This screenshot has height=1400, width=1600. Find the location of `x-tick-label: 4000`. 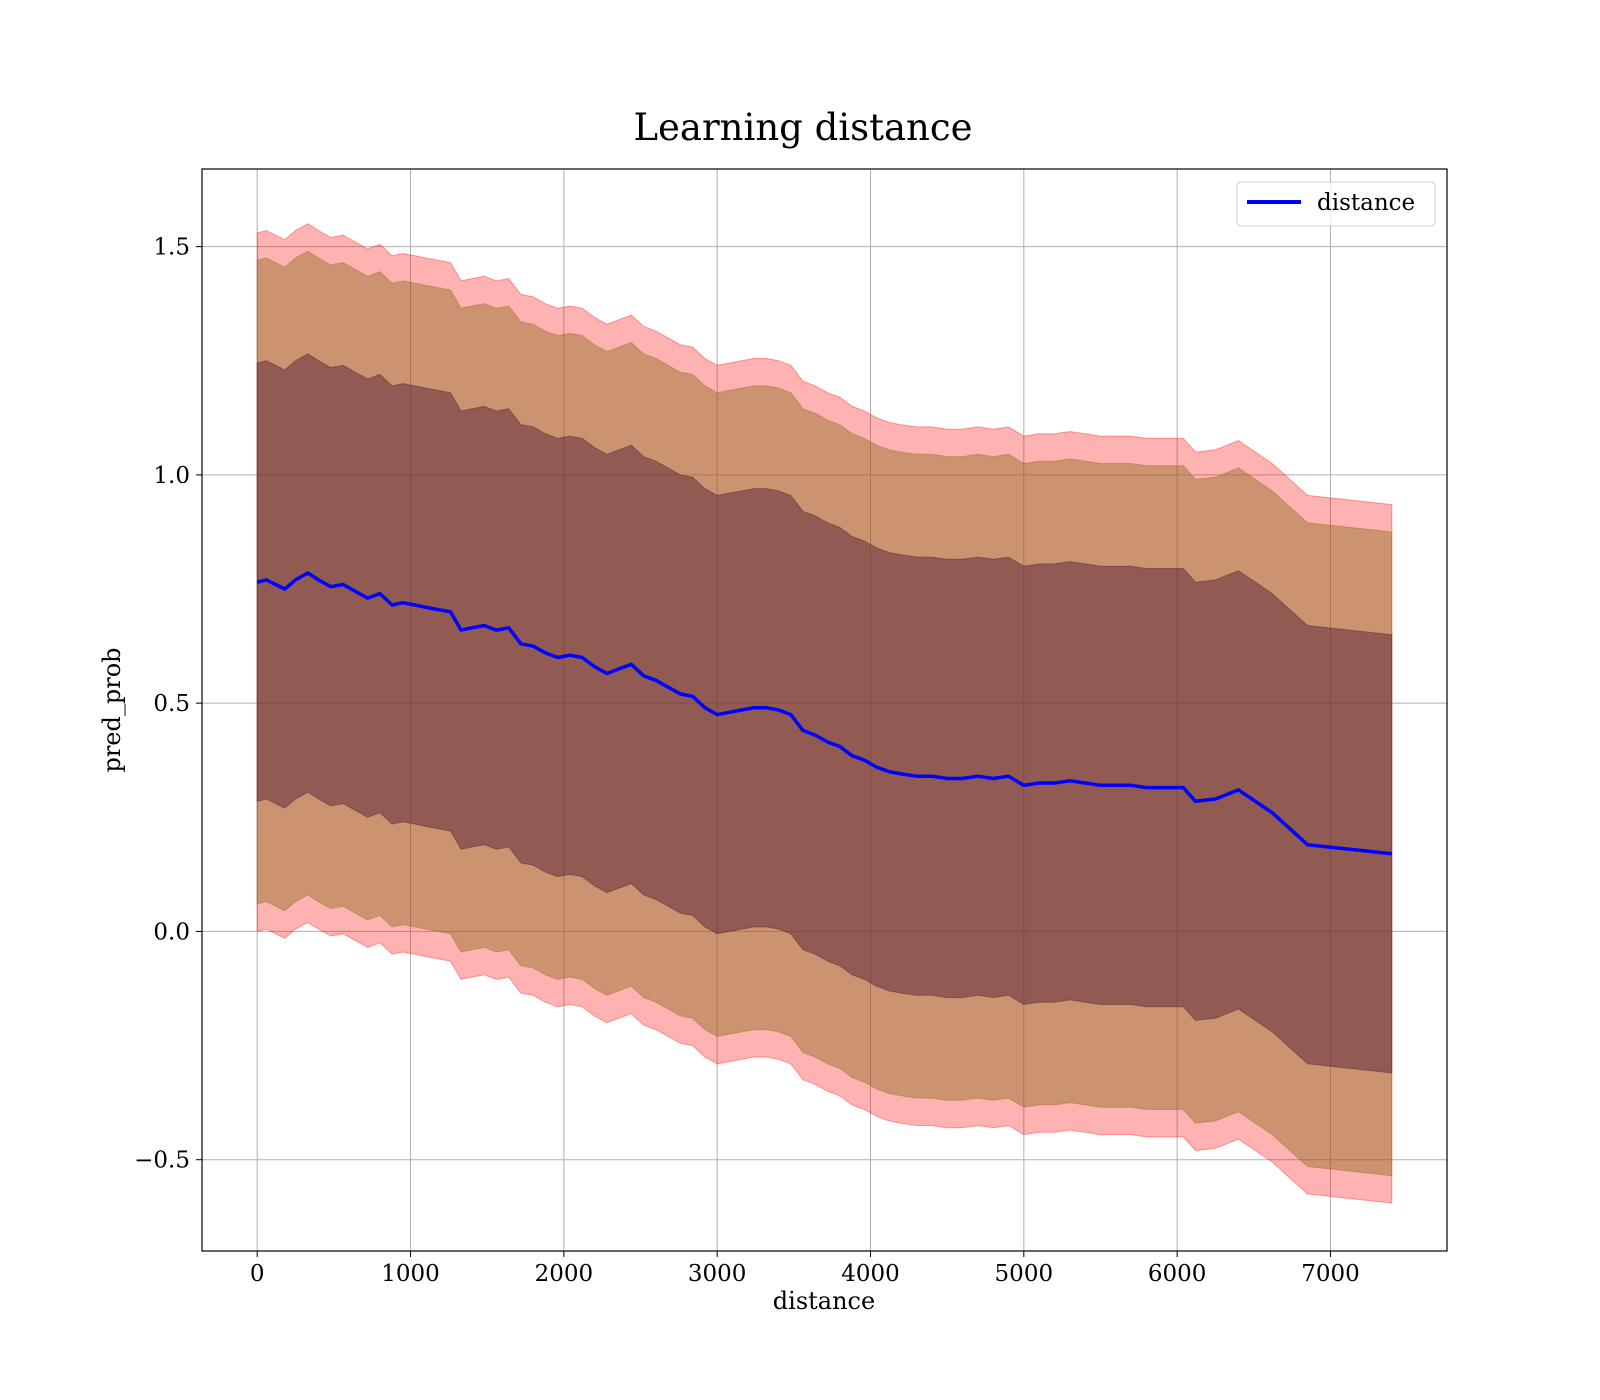

x-tick-label: 4000 is located at coordinates (870, 1274).